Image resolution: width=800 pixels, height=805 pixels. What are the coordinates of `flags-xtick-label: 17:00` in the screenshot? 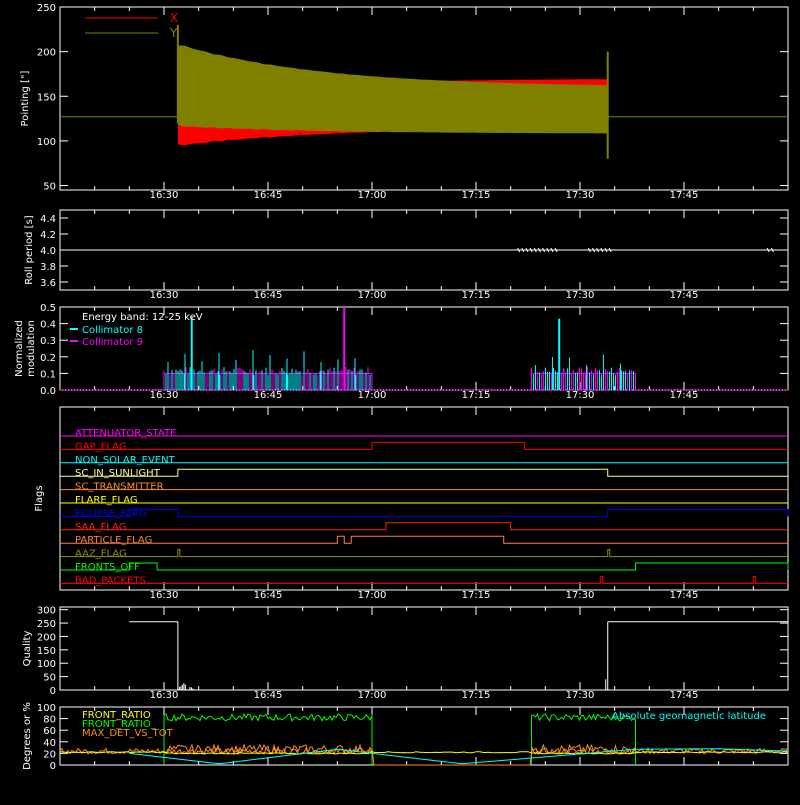 It's located at (372, 595).